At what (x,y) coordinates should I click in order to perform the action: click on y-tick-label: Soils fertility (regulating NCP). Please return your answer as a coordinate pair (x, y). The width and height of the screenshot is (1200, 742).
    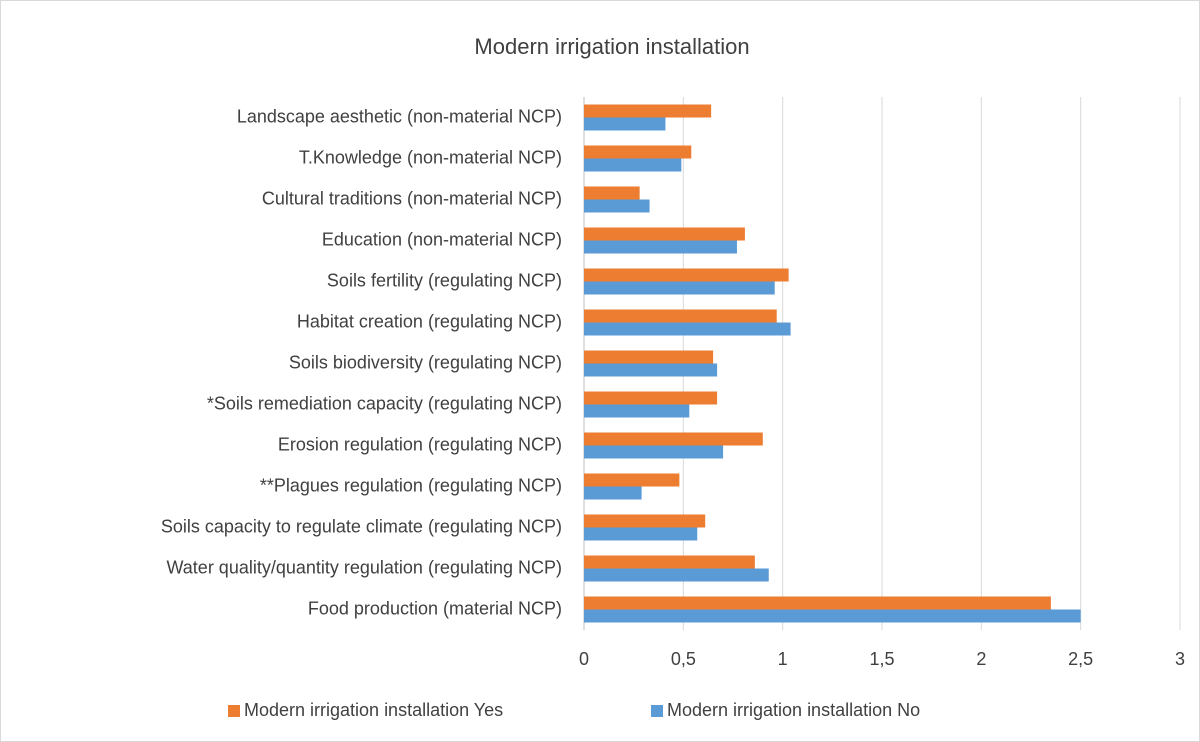
    Looking at the image, I should click on (444, 280).